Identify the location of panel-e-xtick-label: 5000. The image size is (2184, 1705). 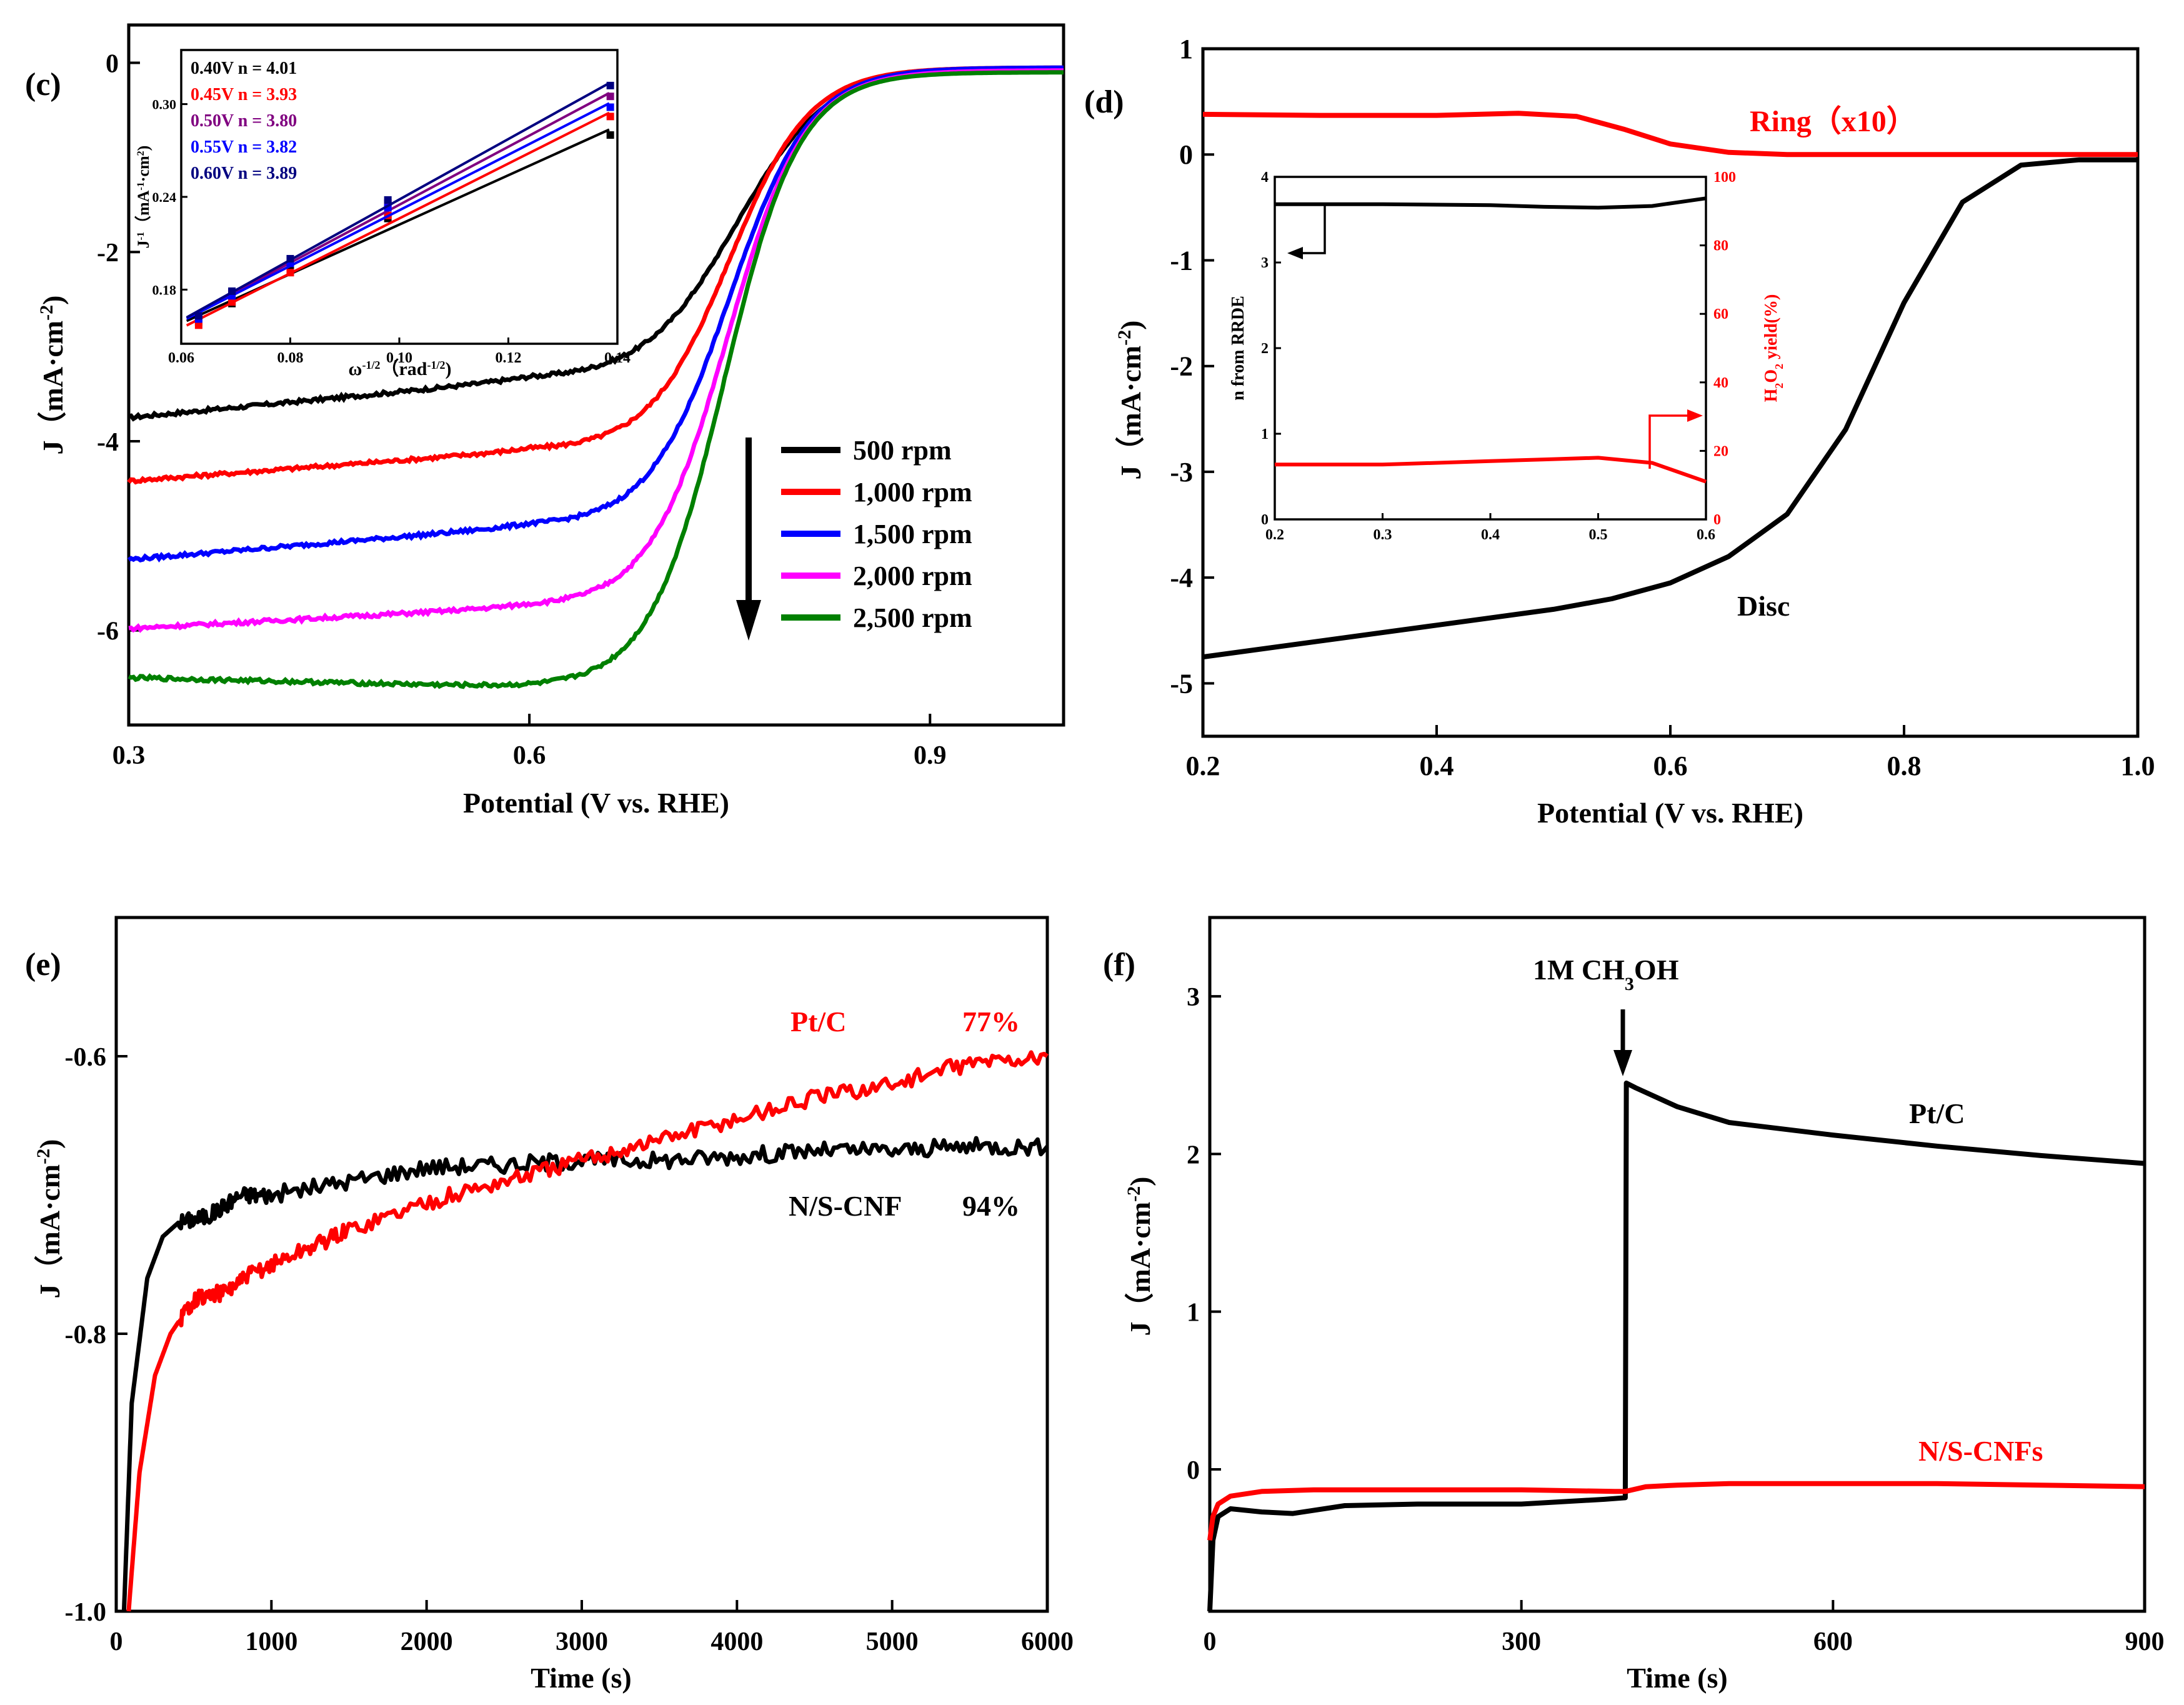
(892, 1642).